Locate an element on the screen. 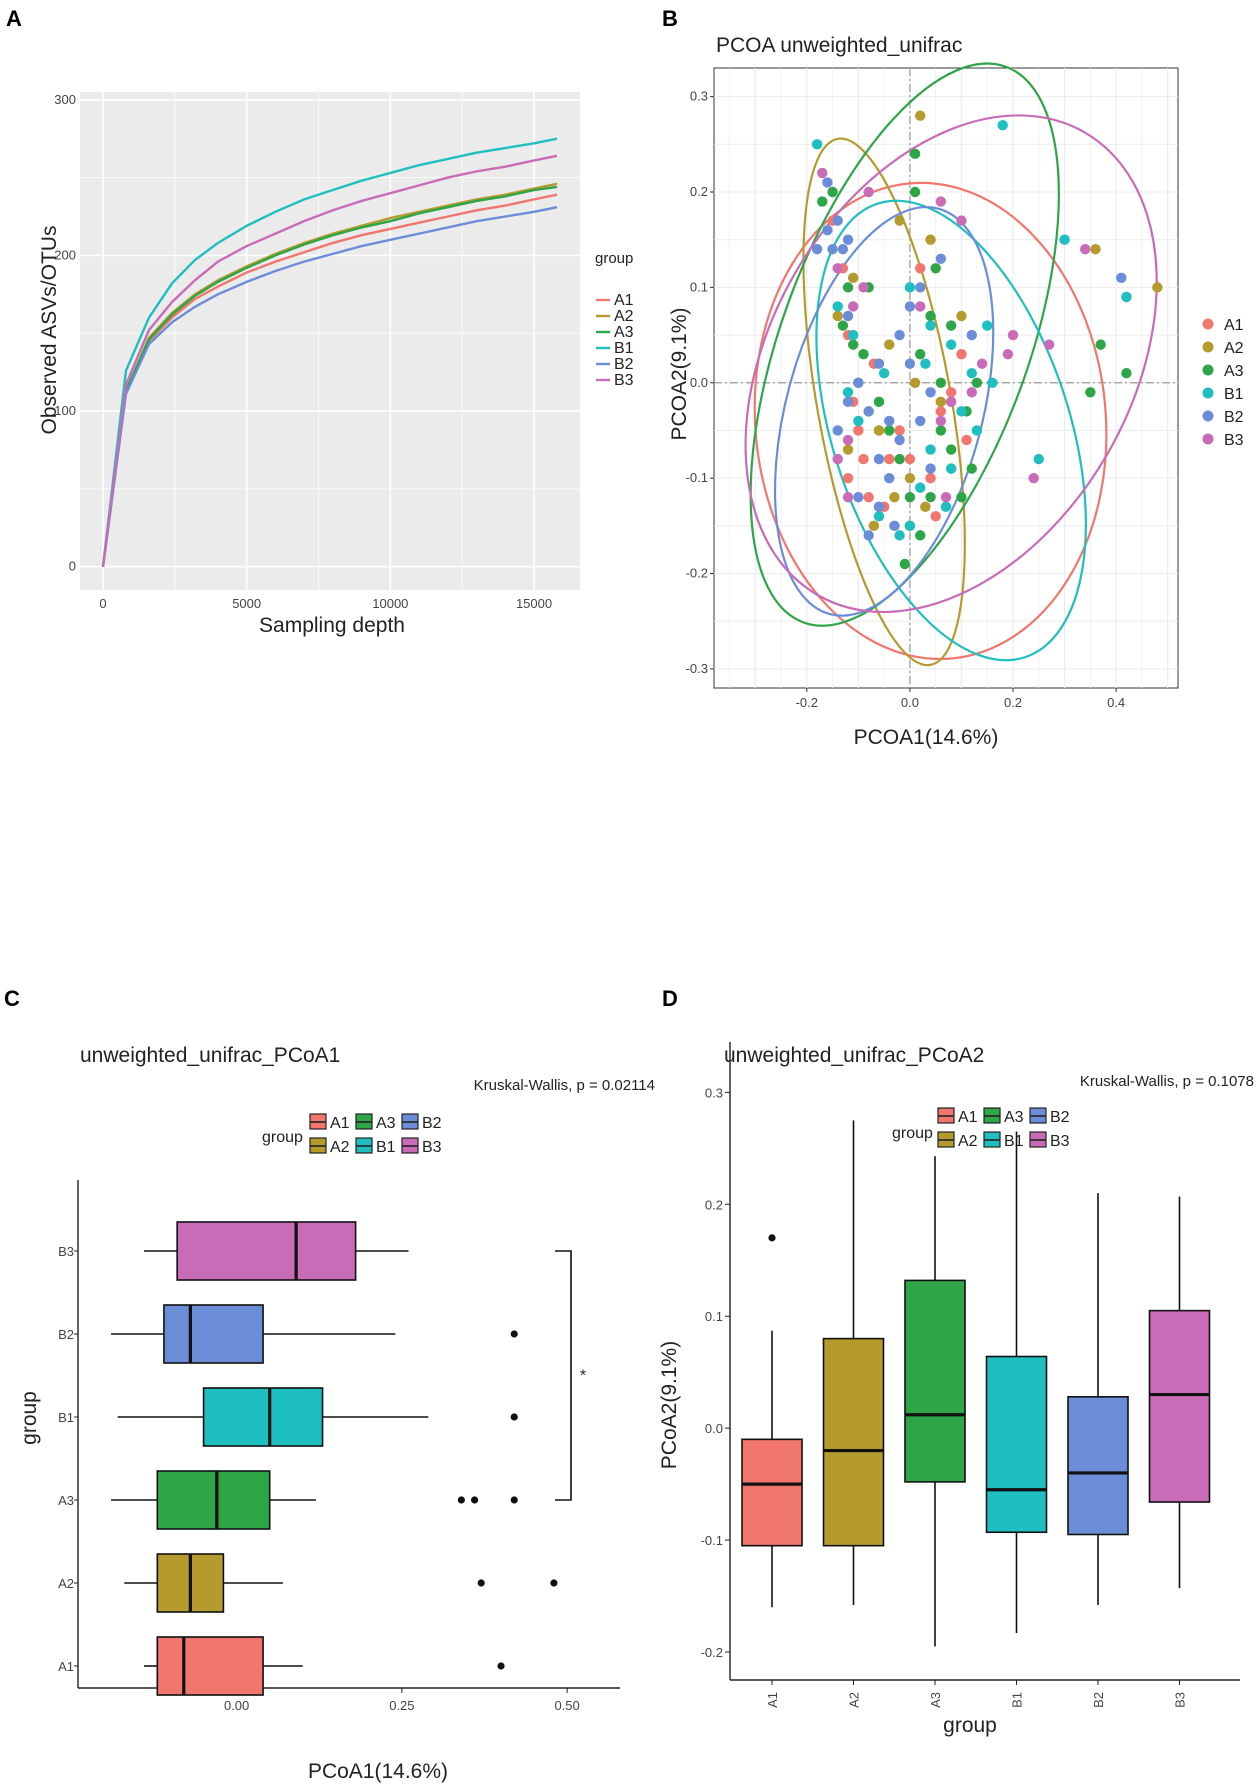  panel-d-xtick-label: B2 is located at coordinates (1098, 1700).